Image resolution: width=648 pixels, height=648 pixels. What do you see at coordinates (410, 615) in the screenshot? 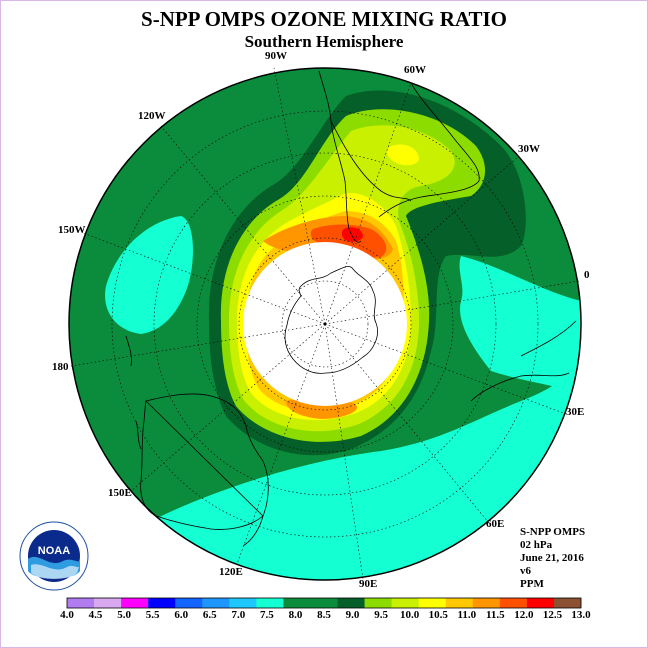
I see `colorbar-tick-label: 10.0` at bounding box center [410, 615].